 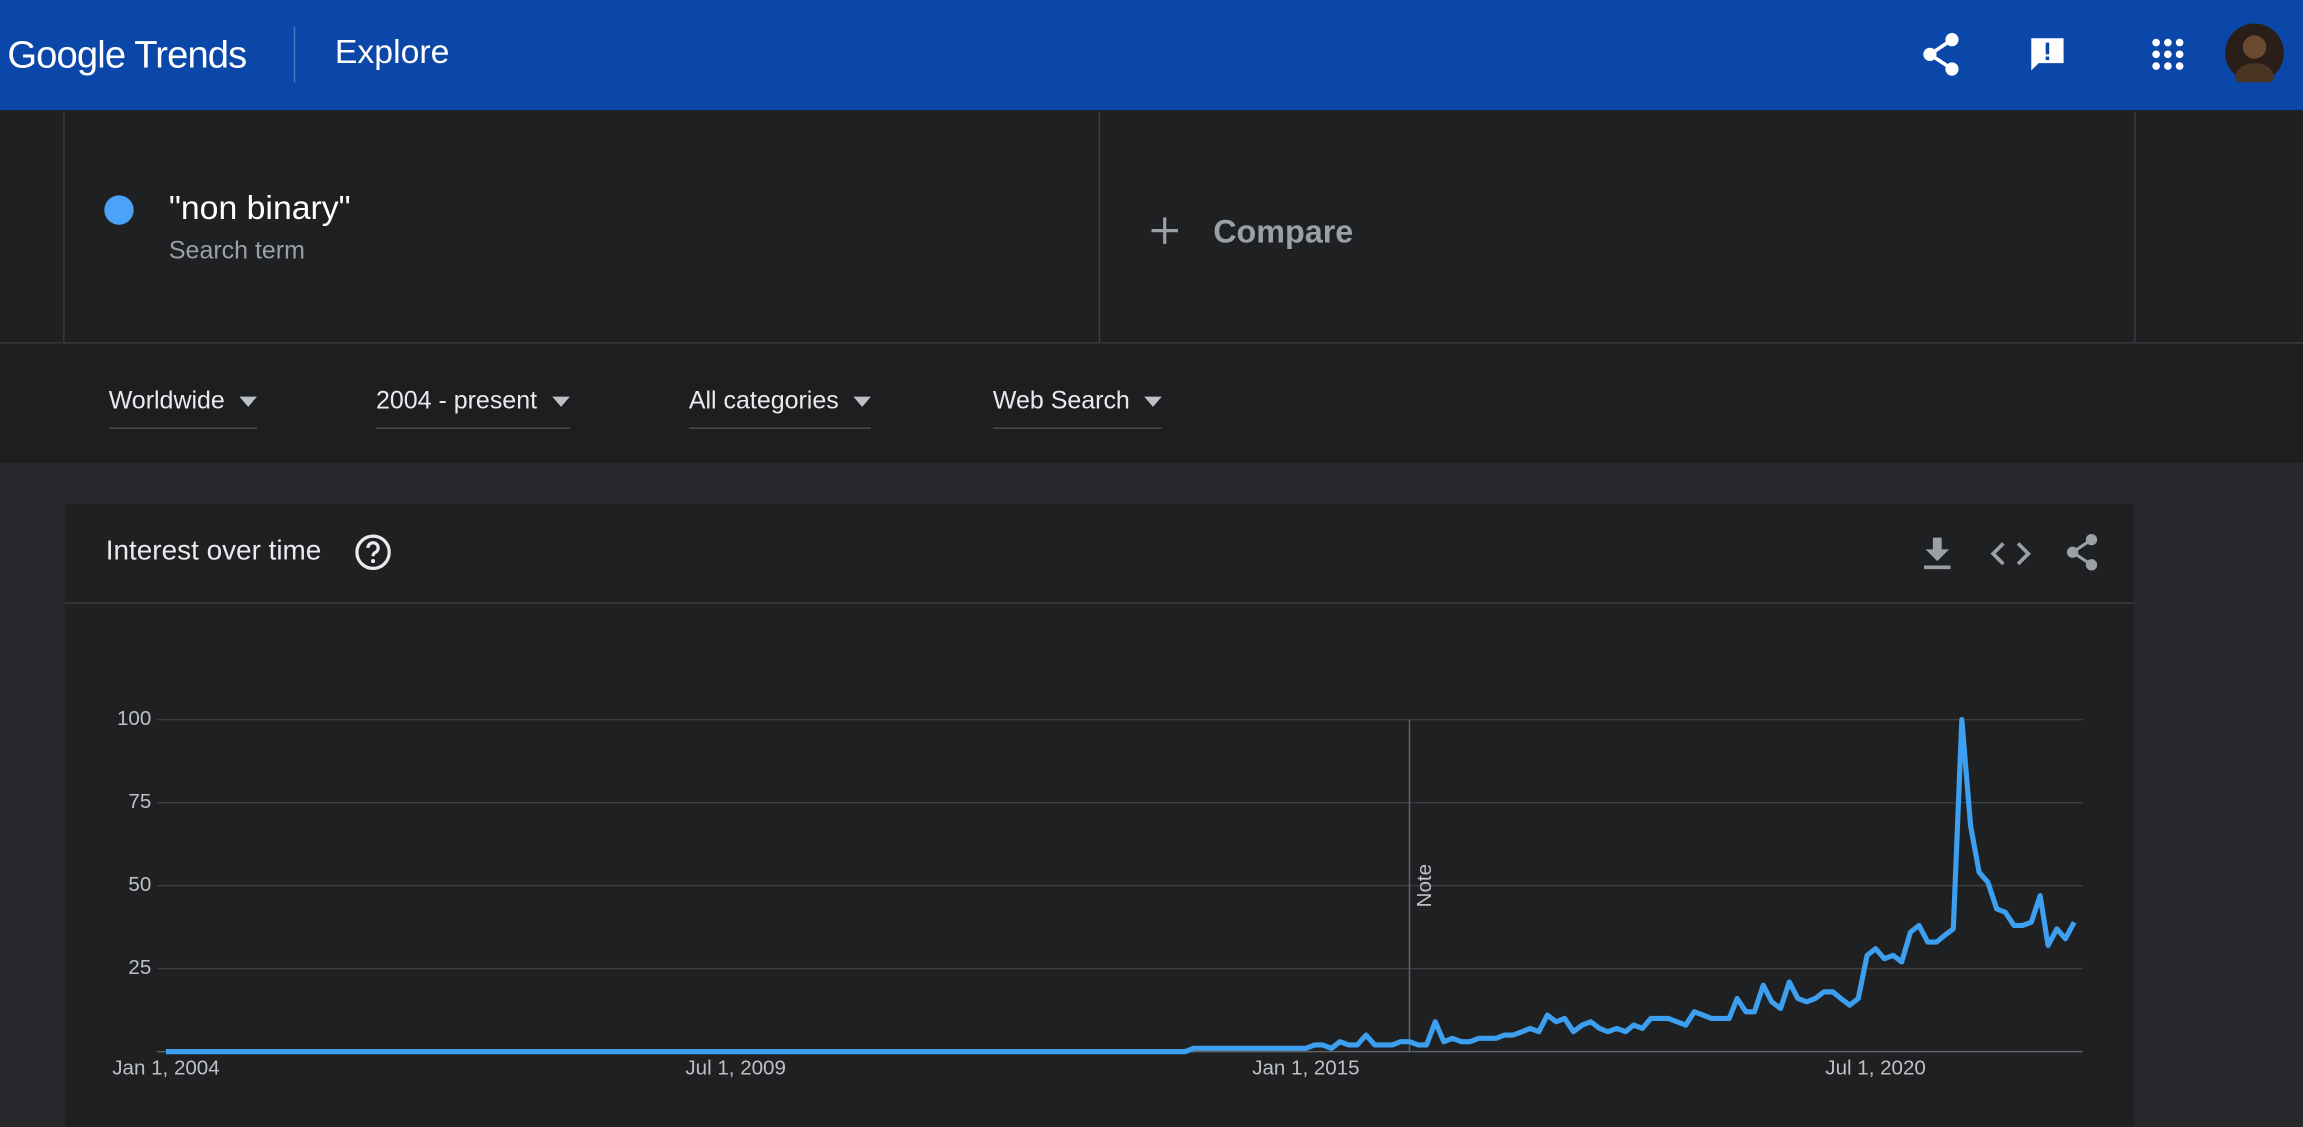 What do you see at coordinates (763, 400) in the screenshot?
I see `filter-label: All categories` at bounding box center [763, 400].